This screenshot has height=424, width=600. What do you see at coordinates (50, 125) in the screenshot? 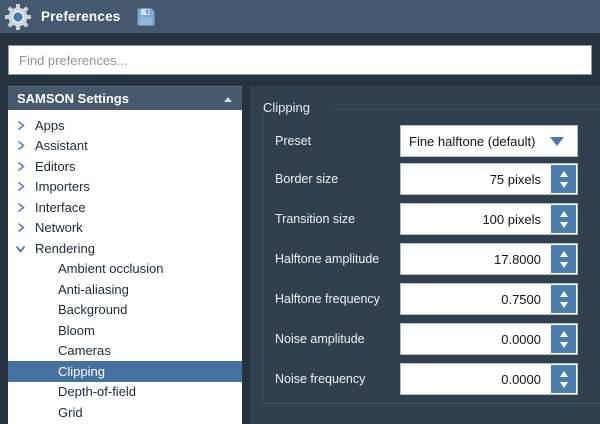
I see `sidebar-item-label: Apps` at bounding box center [50, 125].